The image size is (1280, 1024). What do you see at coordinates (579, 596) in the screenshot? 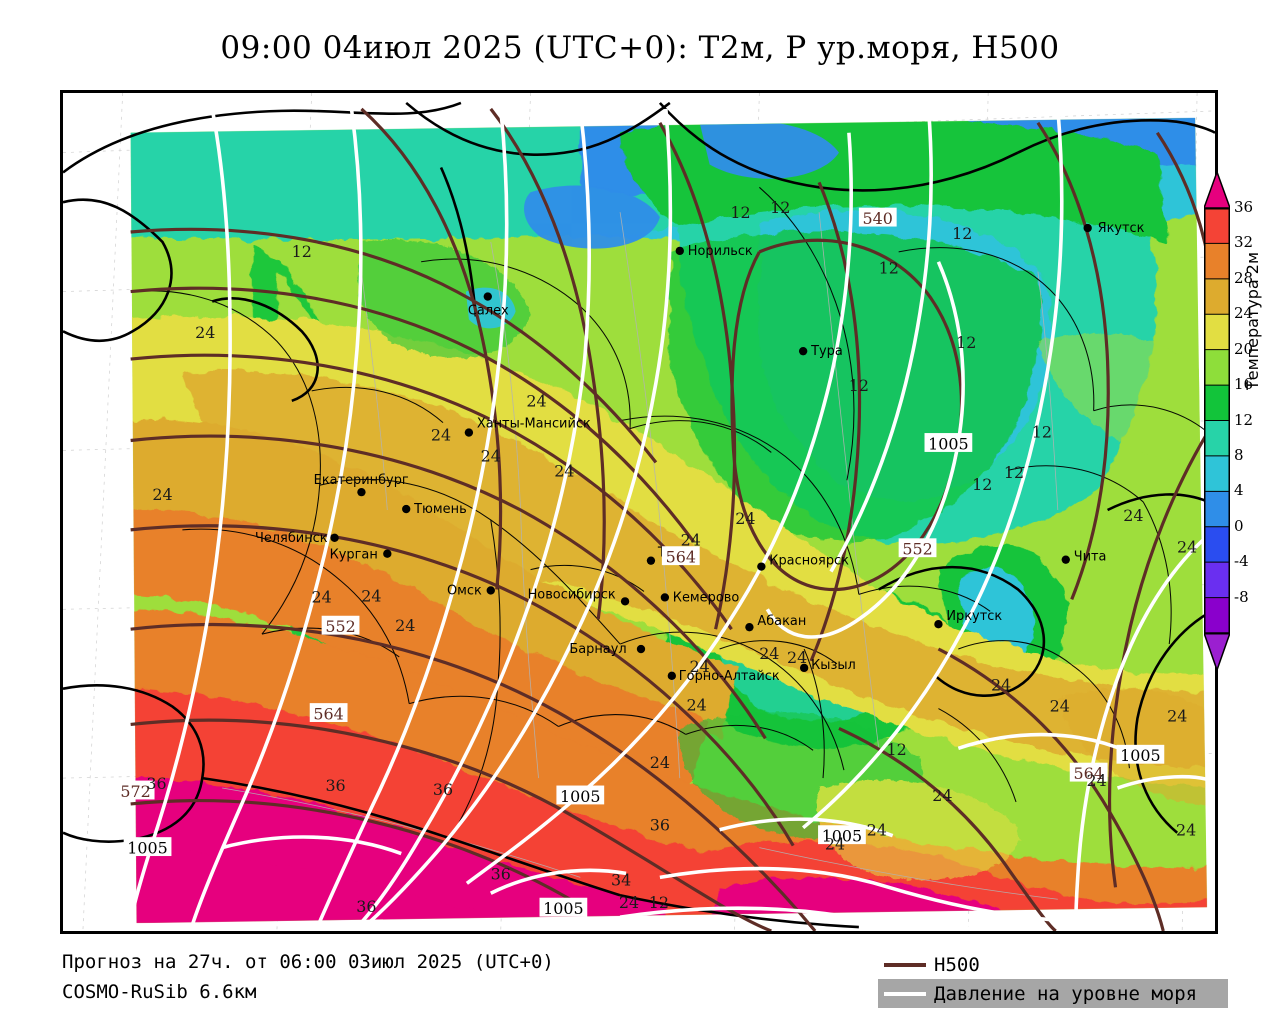
I see `city-marker: Новосибирск` at bounding box center [579, 596].